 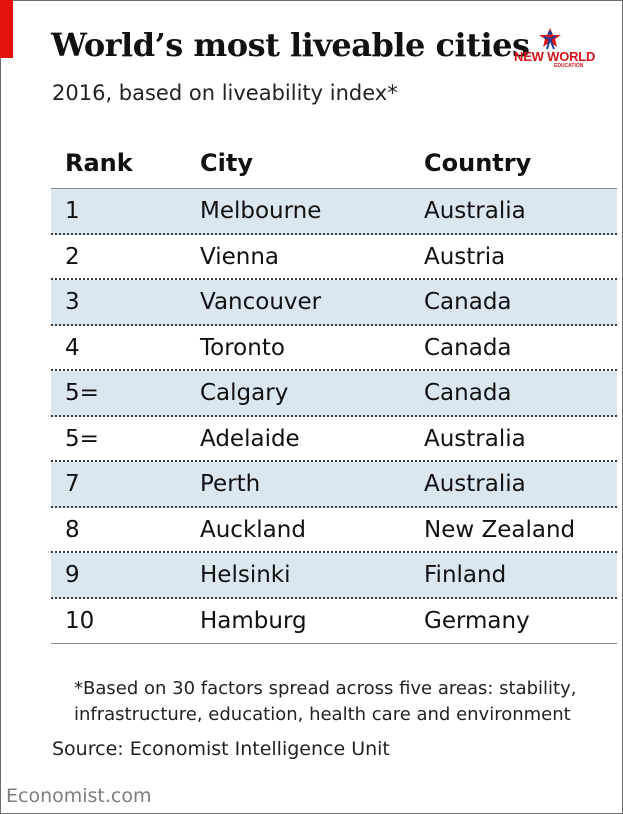 I want to click on table-row: 4 Toronto Canada, so click(x=334, y=348).